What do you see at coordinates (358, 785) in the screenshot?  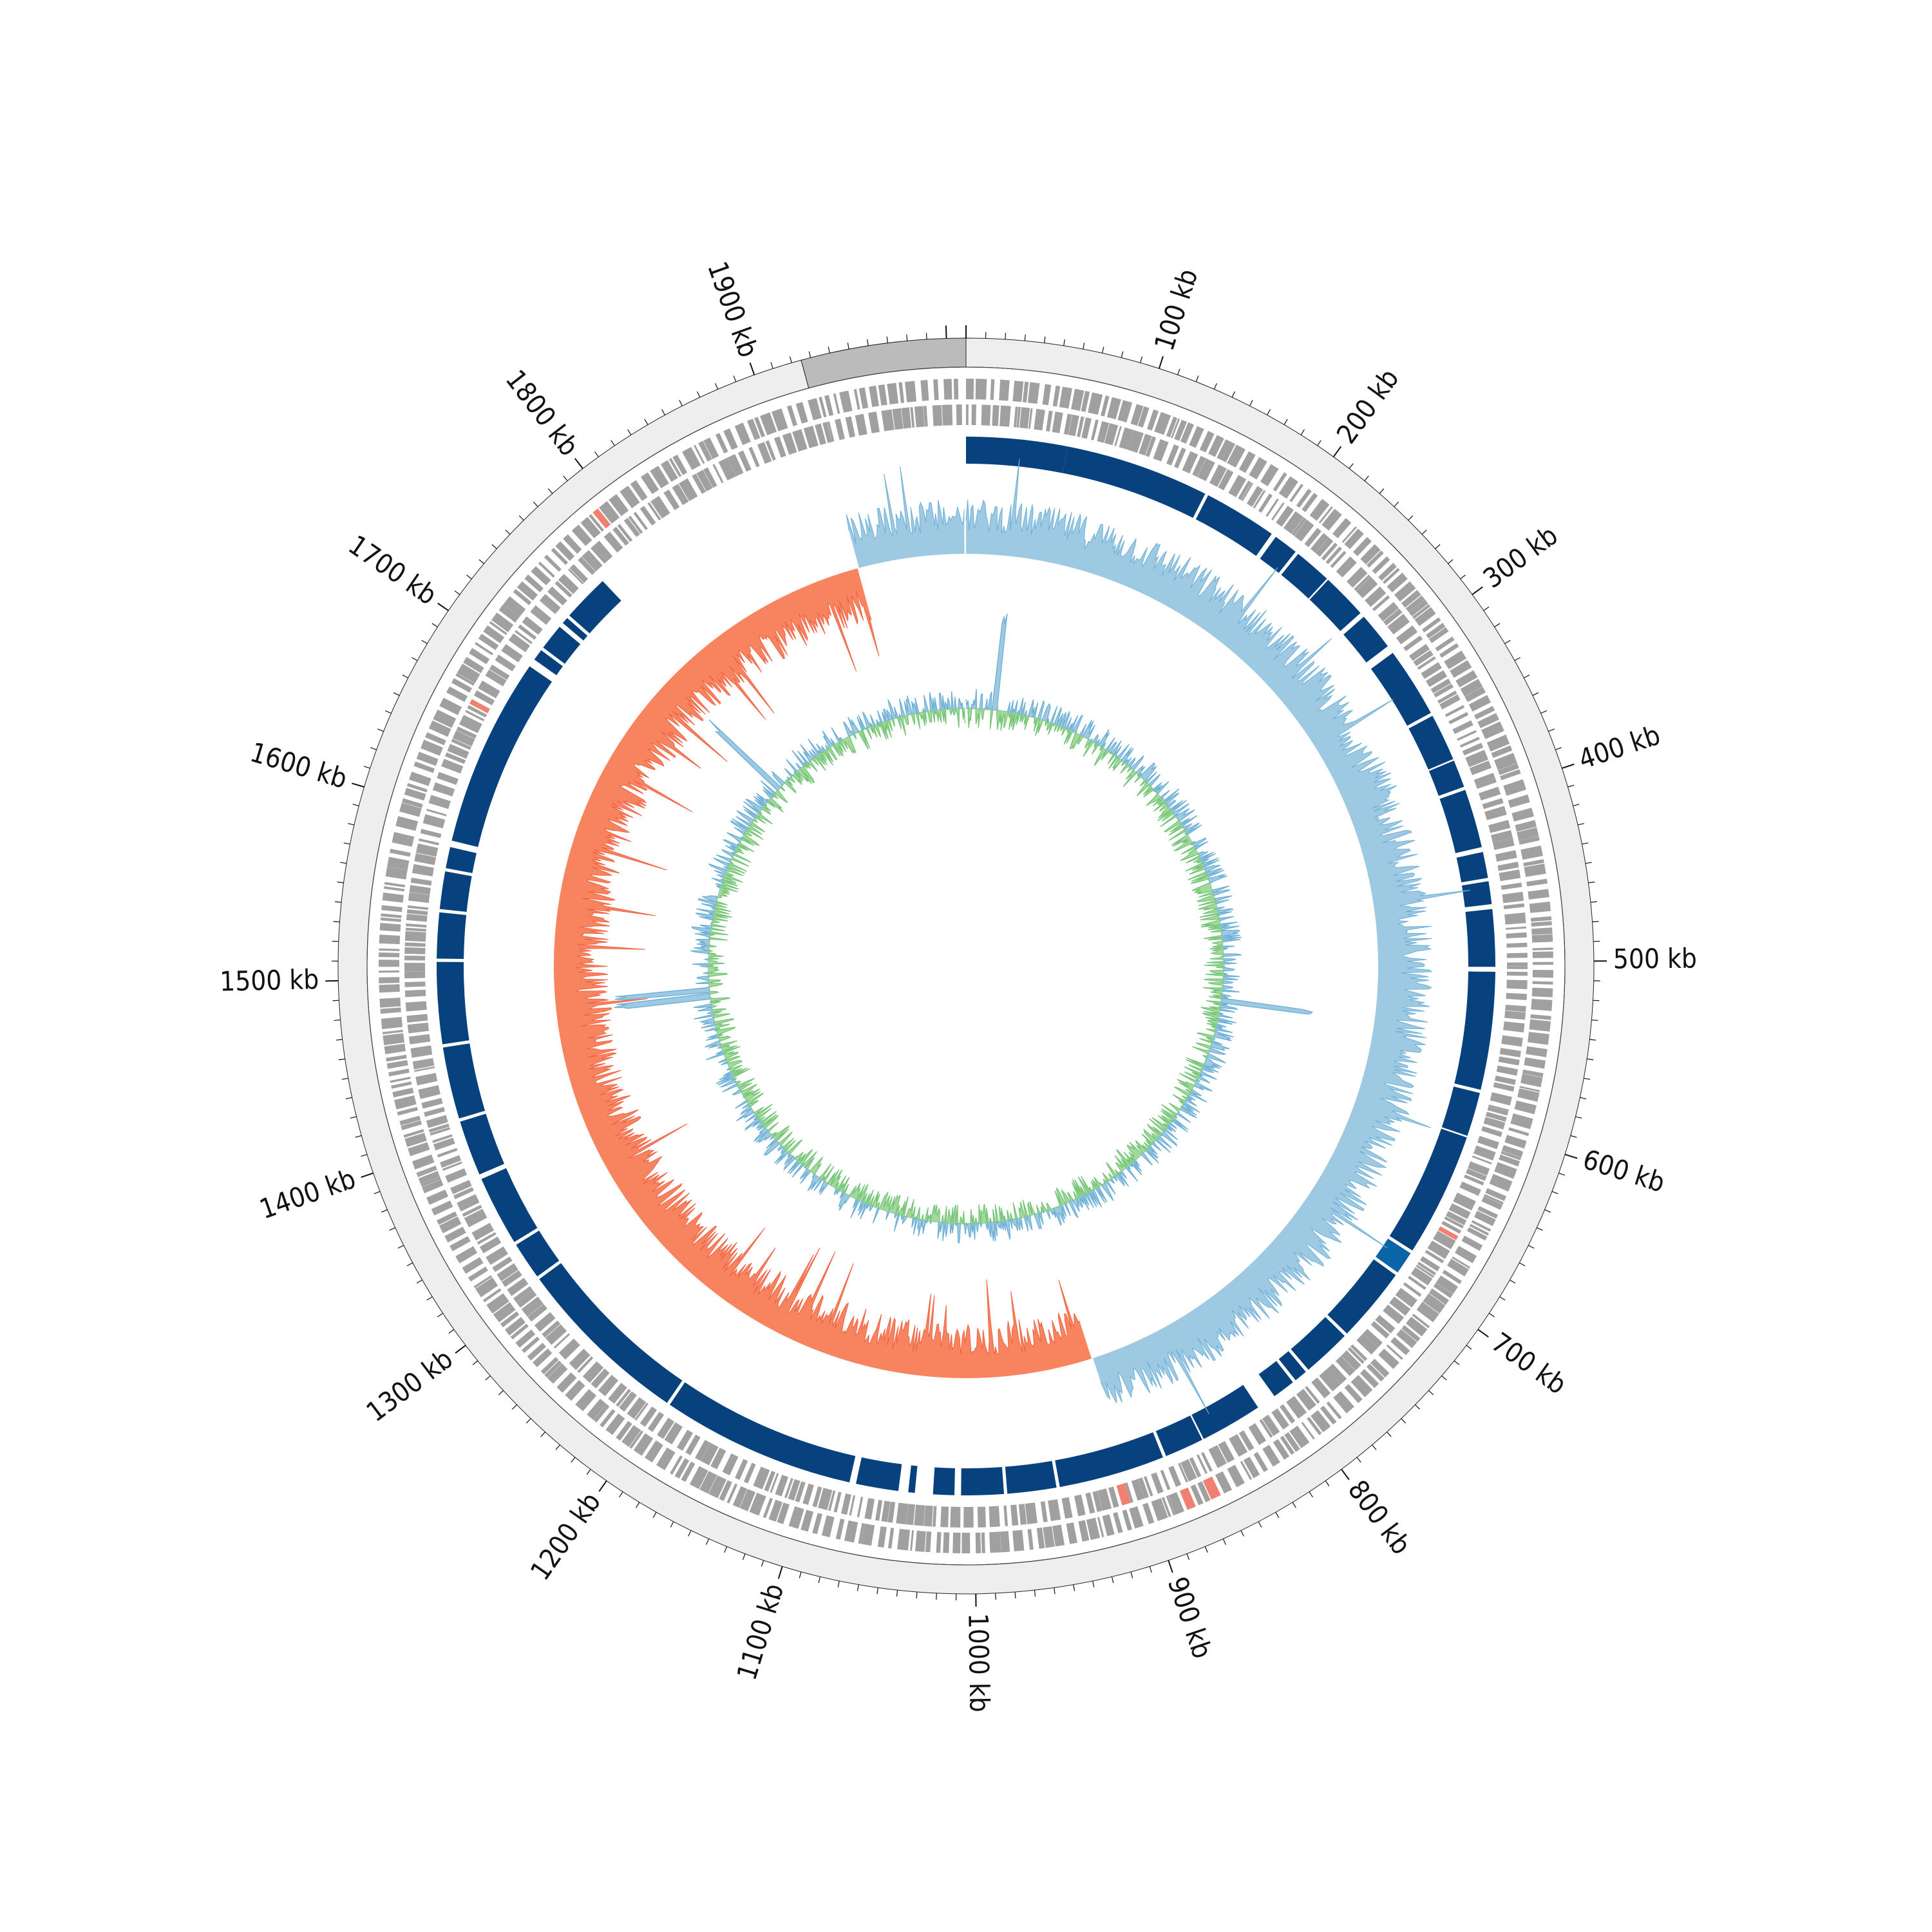 I see `major-tick` at bounding box center [358, 785].